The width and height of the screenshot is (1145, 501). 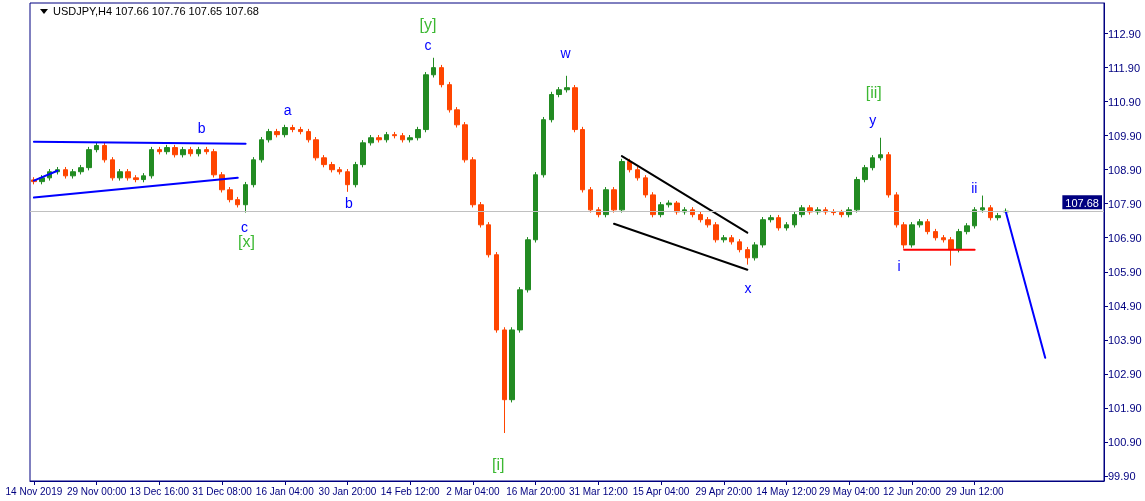 I want to click on x-tick-label: 12 Jun 20:00, so click(x=912, y=491).